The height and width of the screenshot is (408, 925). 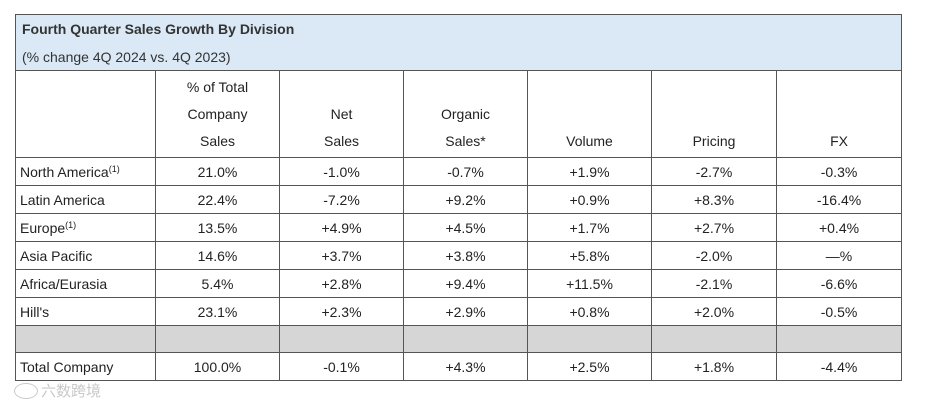 I want to click on cell-pct-total: 13.5%, so click(x=217, y=227).